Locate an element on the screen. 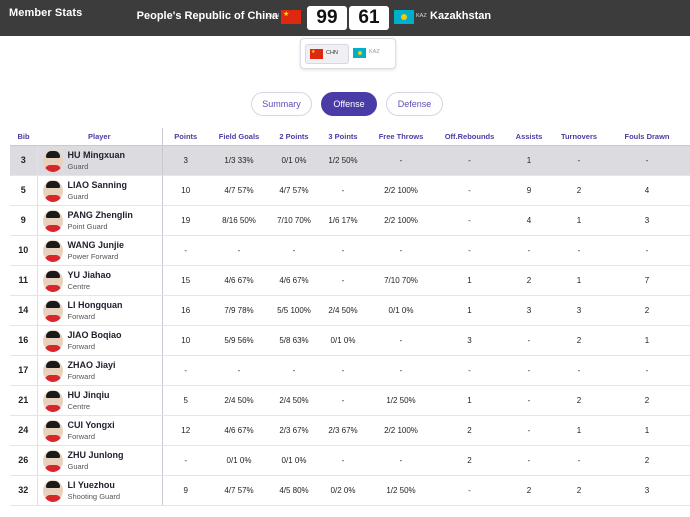 The width and height of the screenshot is (690, 517). table-row: 17 ZHAO Jiayi Forward - - - - - - - - - is located at coordinates (350, 370).